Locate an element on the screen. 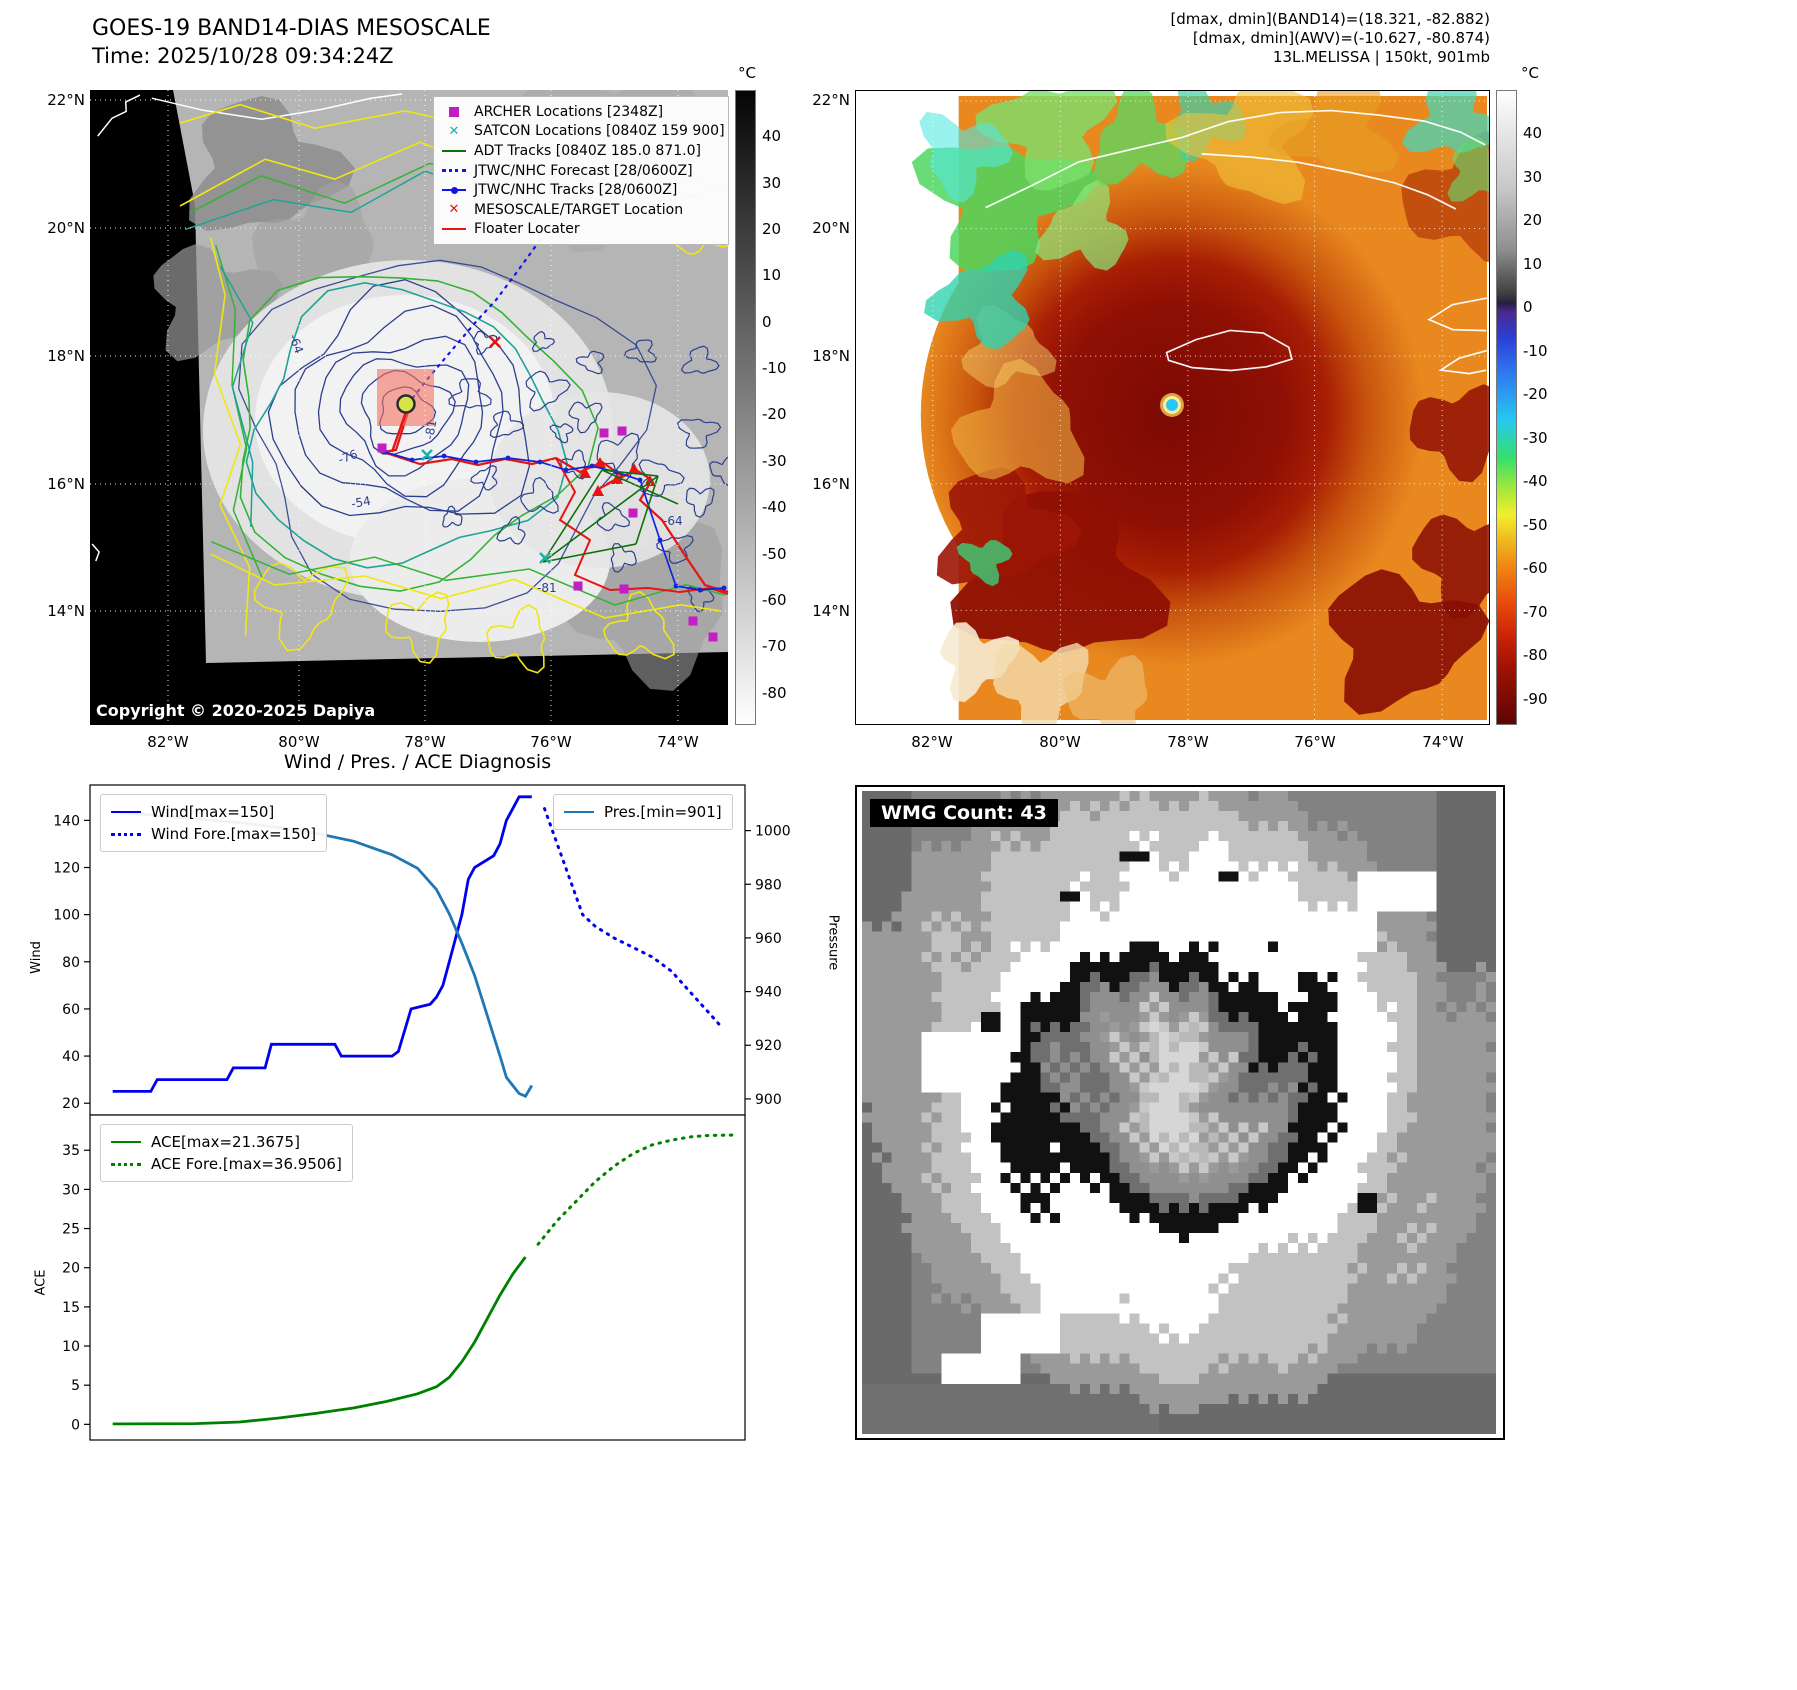 This screenshot has width=1797, height=1690. tick-label: 35 is located at coordinates (71, 1151).